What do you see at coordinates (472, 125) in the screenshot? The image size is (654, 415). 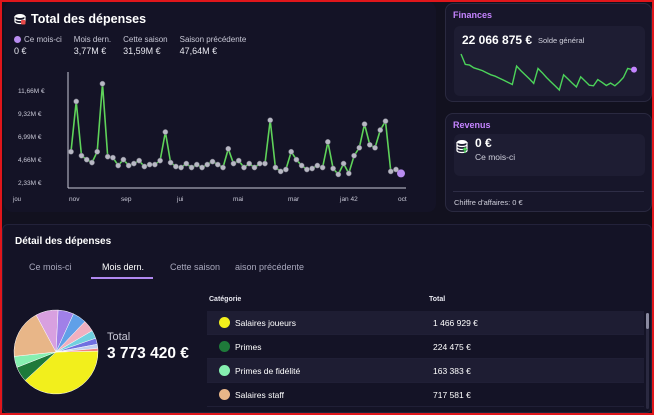 I see `revenus-title: Revenus` at bounding box center [472, 125].